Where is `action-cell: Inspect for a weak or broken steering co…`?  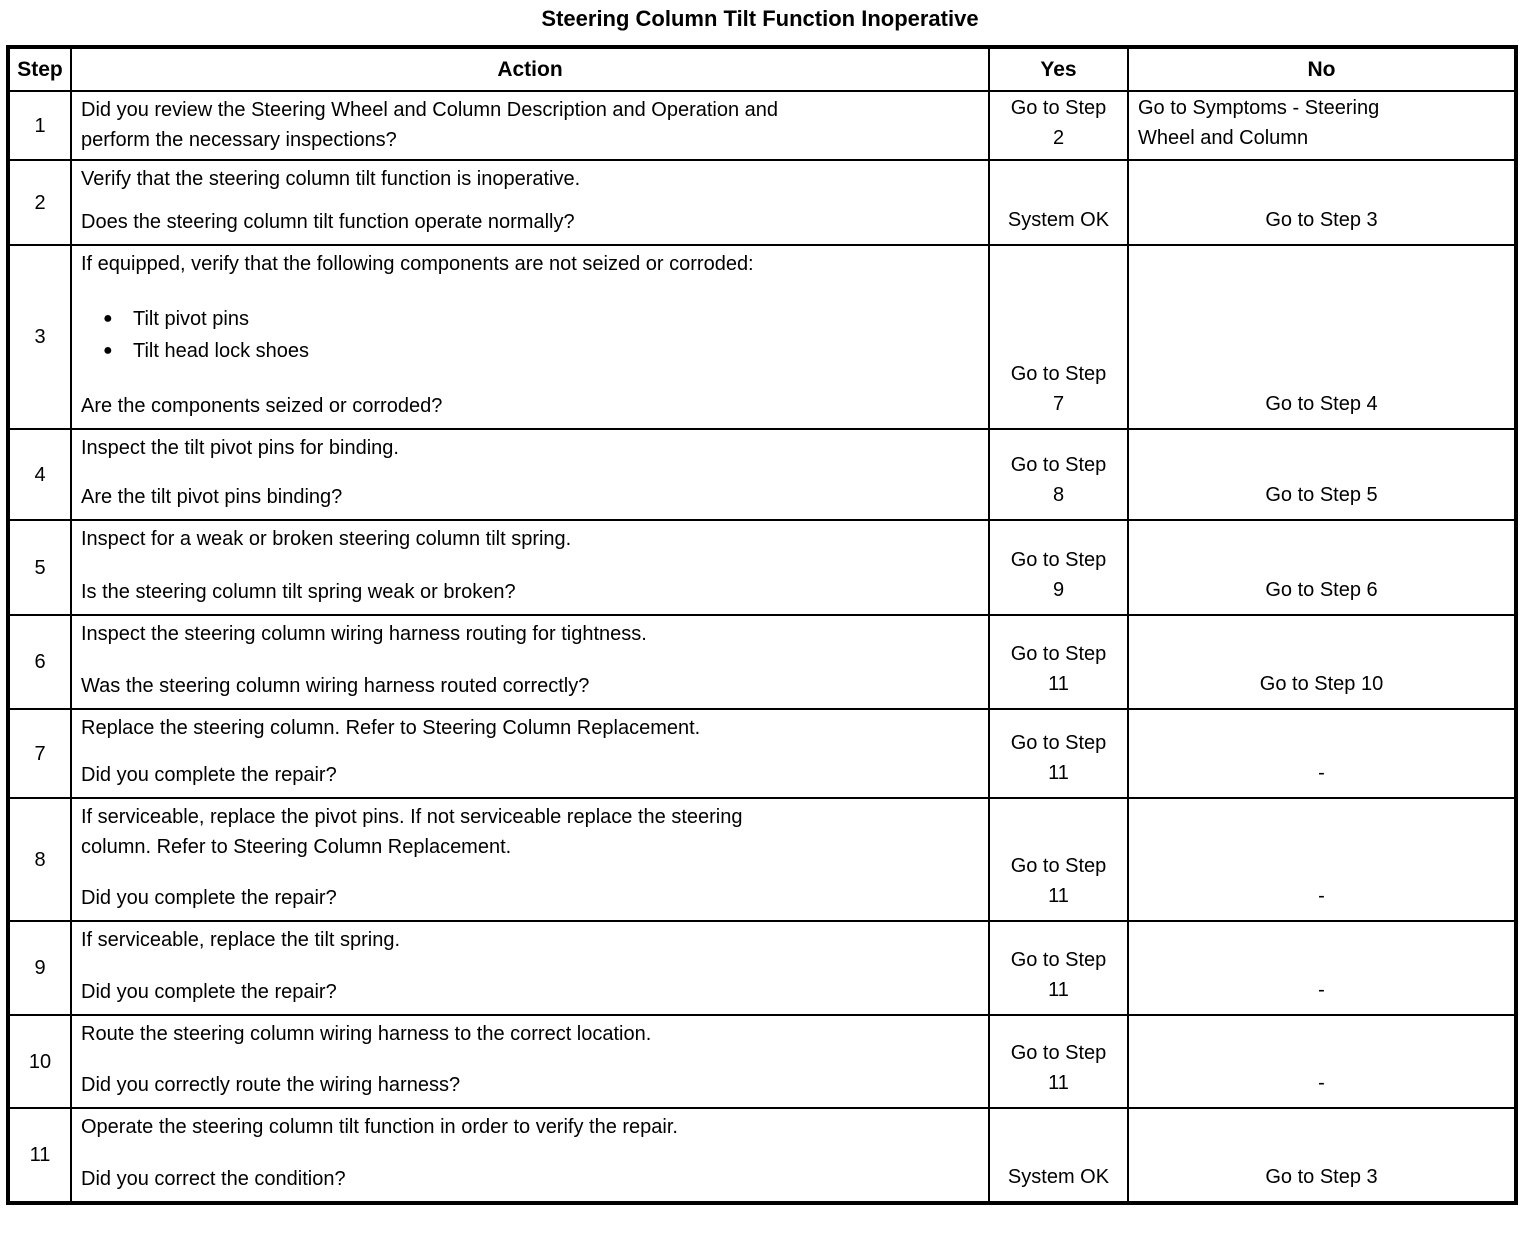
action-cell: Inspect for a weak or broken steering co… is located at coordinates (530, 567).